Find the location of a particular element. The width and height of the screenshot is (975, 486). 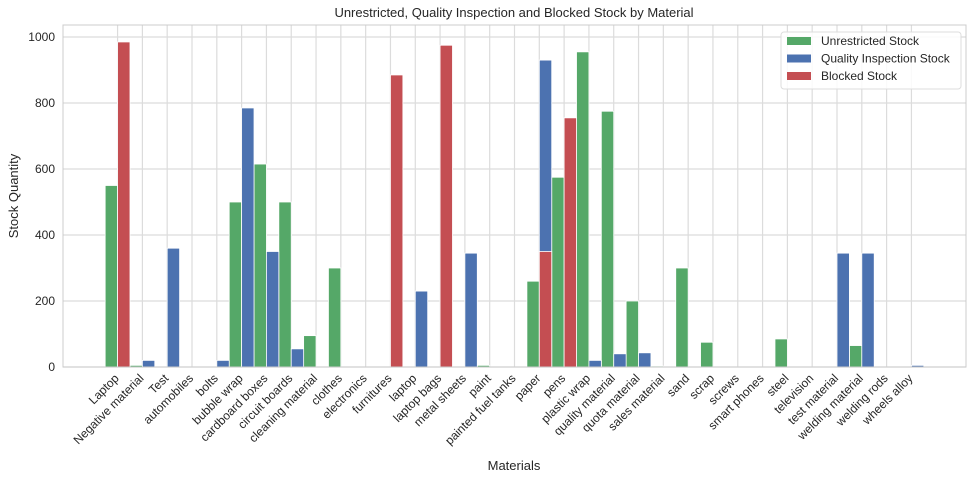

x-tick-label: sand is located at coordinates (678, 385).